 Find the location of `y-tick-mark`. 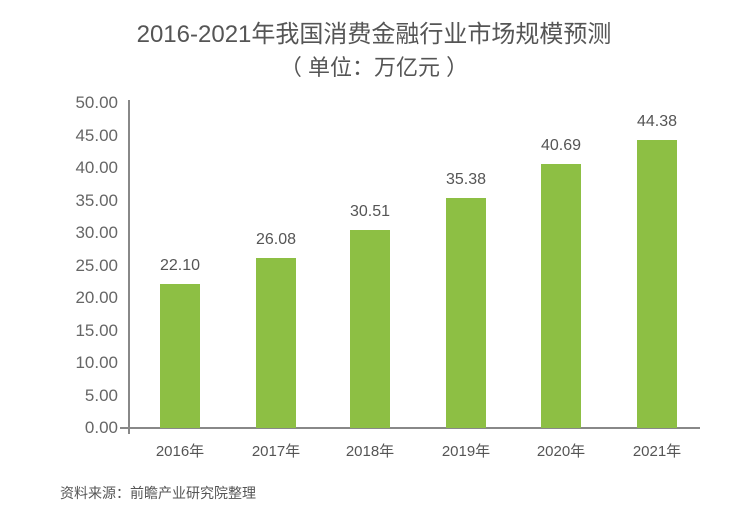

y-tick-mark is located at coordinates (124, 428).